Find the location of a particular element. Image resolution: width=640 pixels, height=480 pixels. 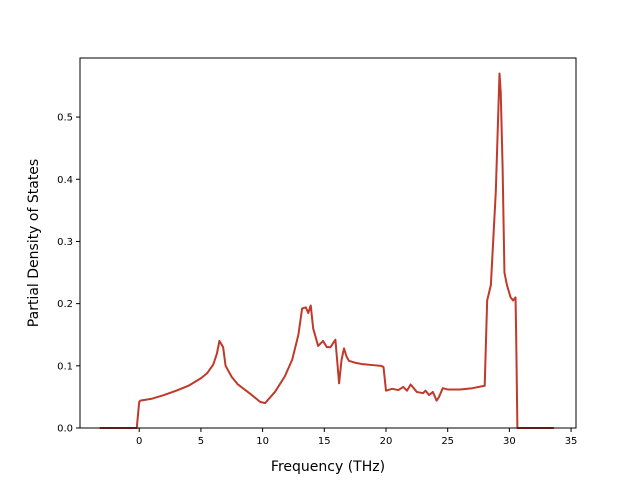

x-tick-label: 10 is located at coordinates (262, 441).